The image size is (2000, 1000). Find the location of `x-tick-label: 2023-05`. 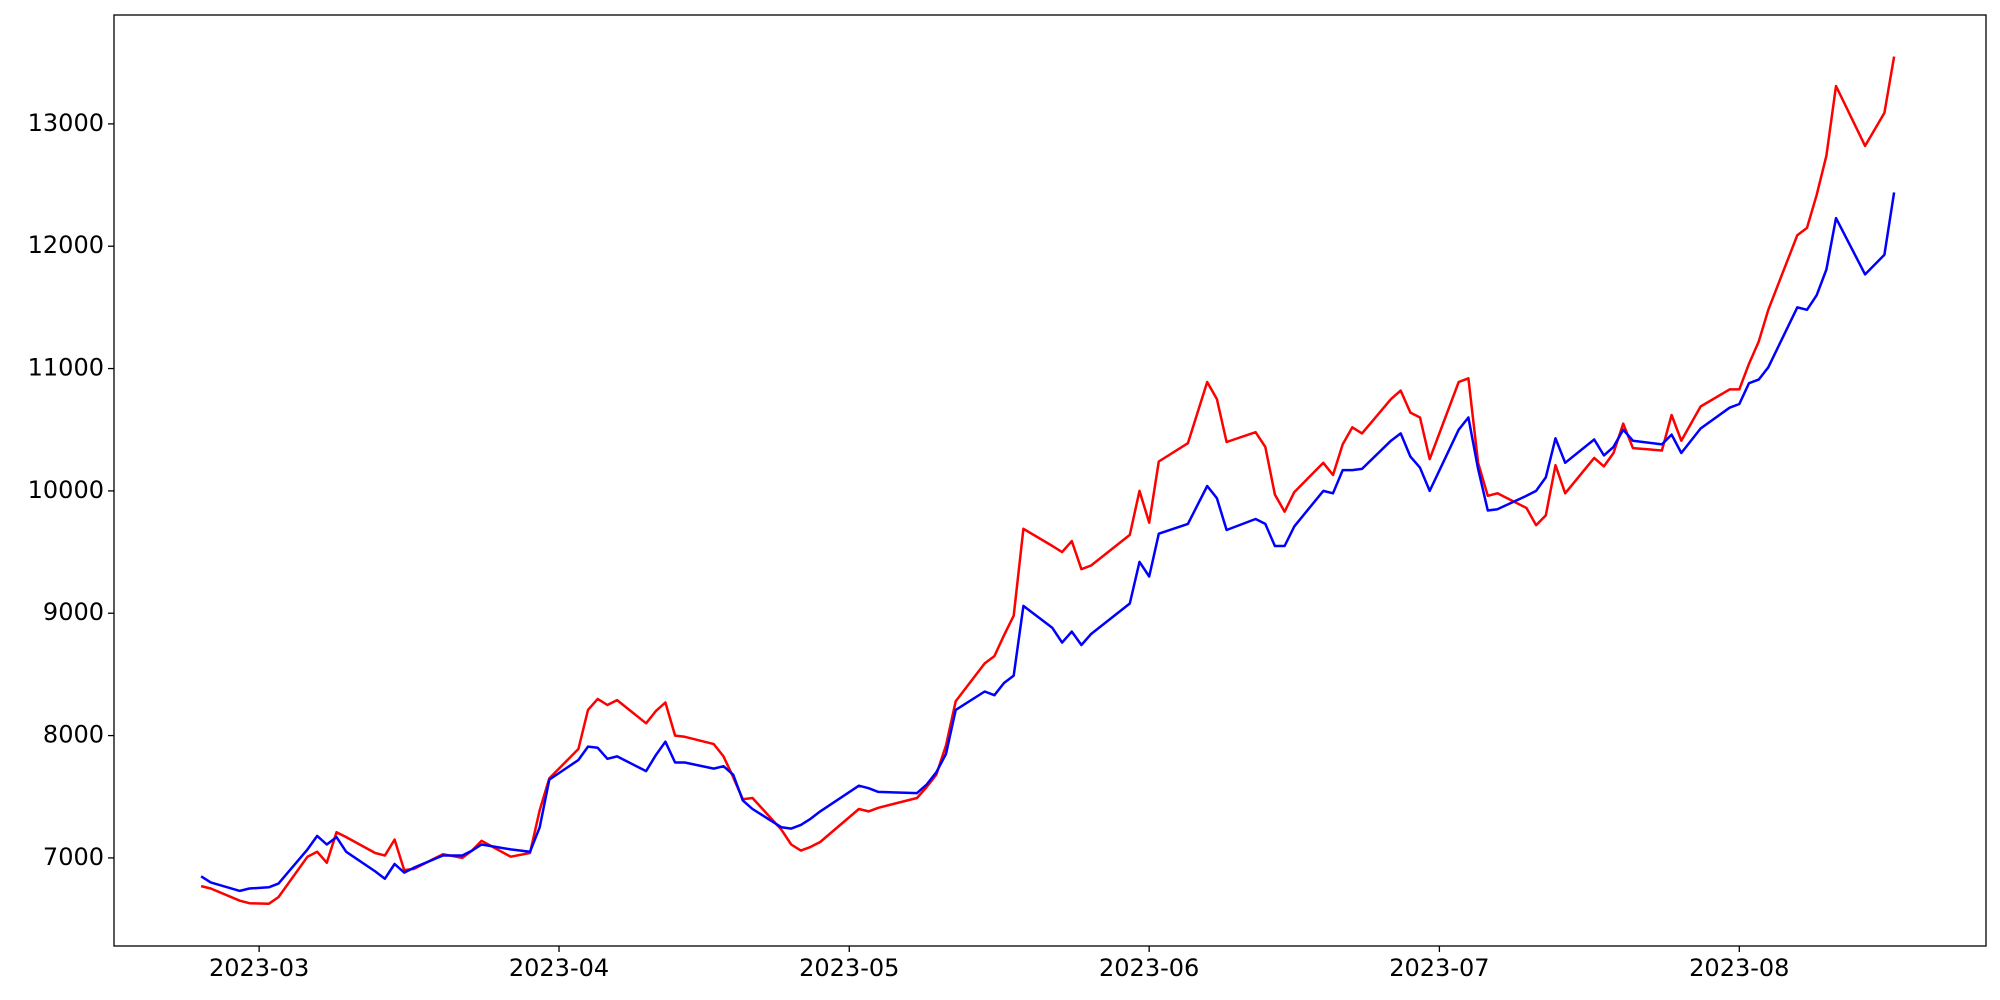

x-tick-label: 2023-05 is located at coordinates (849, 968).